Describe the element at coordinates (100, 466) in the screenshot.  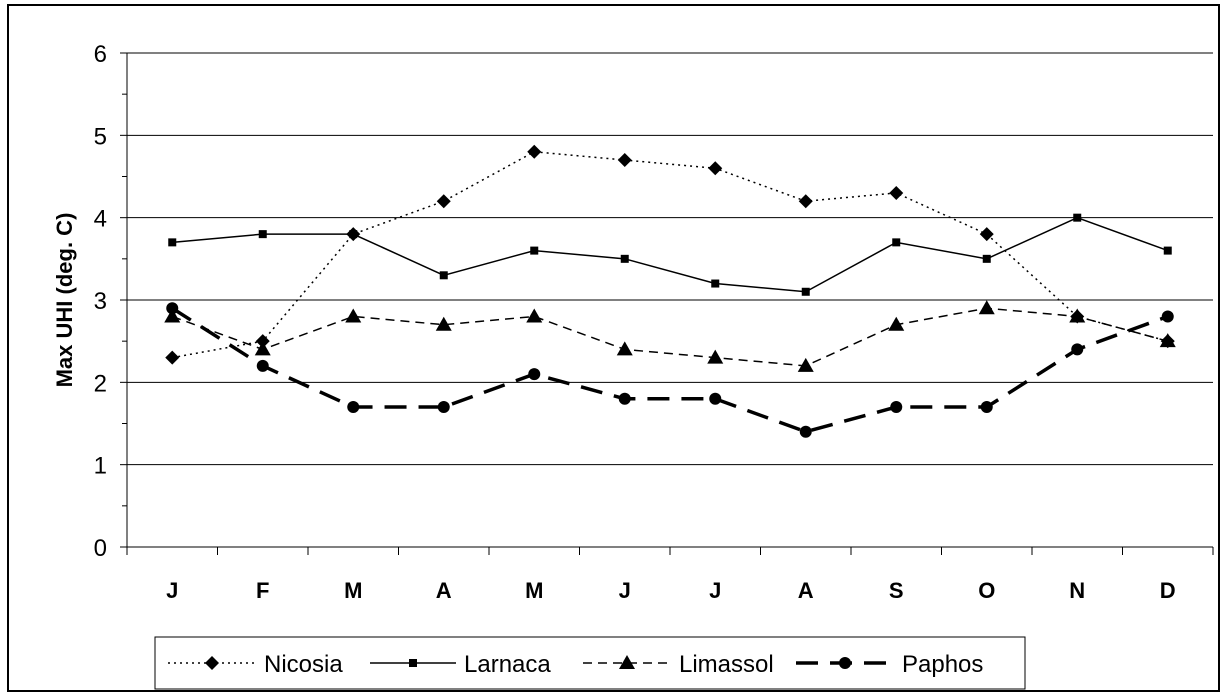
I see `y-tick-label: 1` at that location.